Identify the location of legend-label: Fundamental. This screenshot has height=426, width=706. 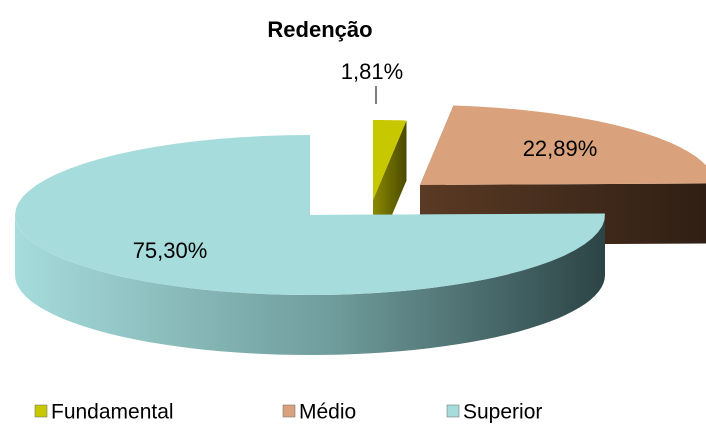
(112, 412).